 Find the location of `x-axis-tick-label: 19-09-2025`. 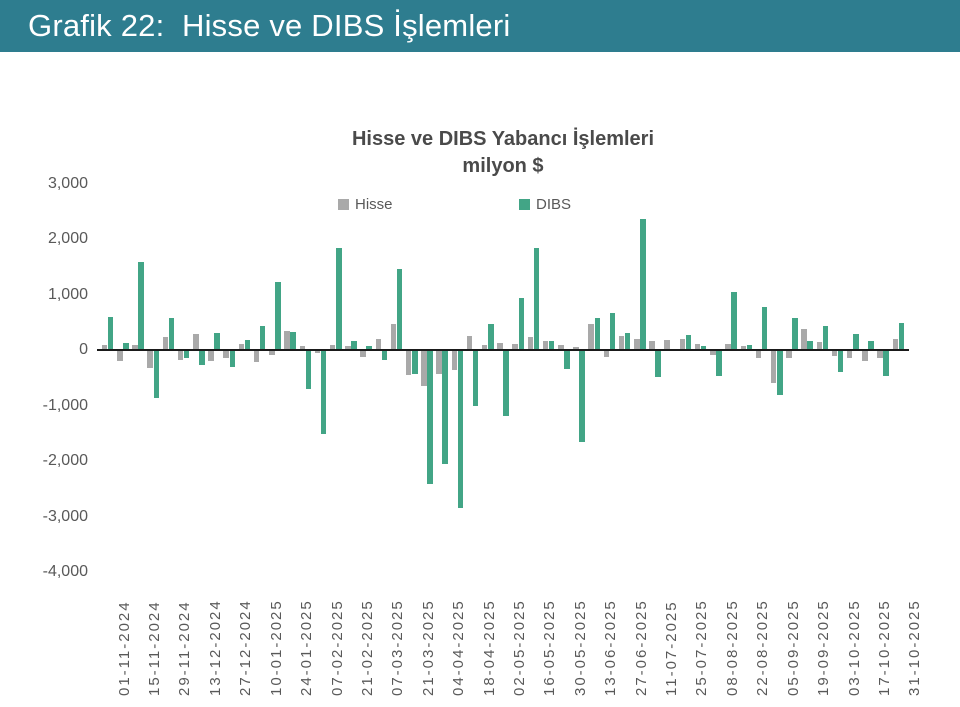

x-axis-tick-label: 19-09-2025 is located at coordinates (824, 647).